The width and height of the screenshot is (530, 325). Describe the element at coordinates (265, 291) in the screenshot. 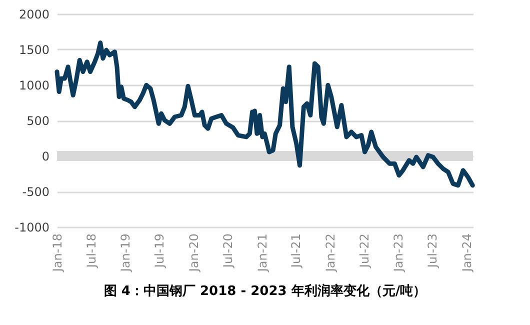

I see `text: 图 4：中国钢厂 2018 - 2023 年利润率变化（元/吨）` at that location.